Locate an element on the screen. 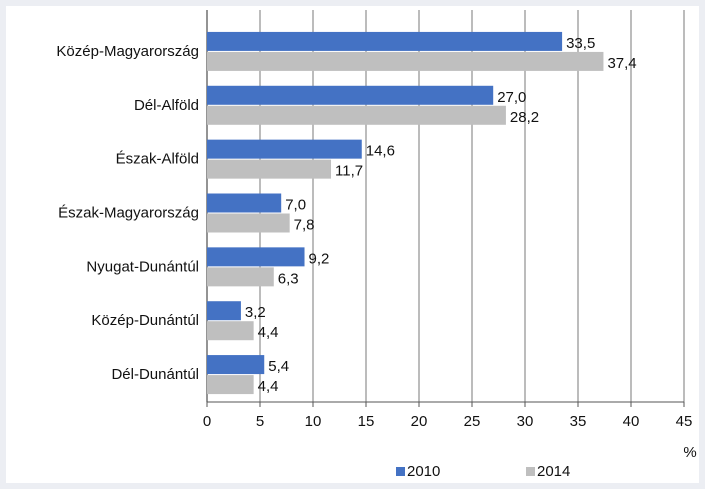  value-label: 37,4 is located at coordinates (621, 63).